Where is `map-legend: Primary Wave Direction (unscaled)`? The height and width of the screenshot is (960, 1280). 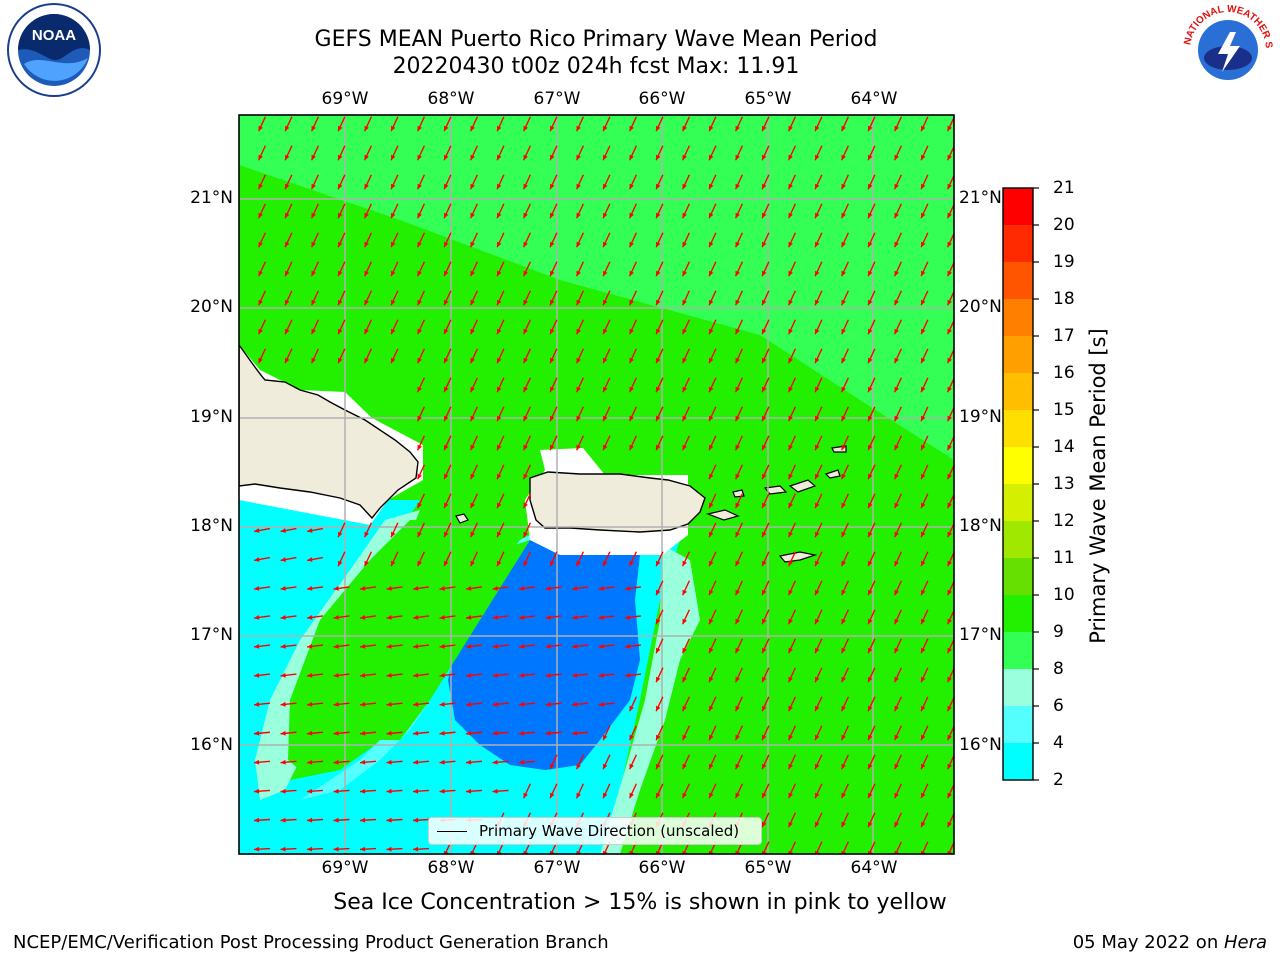
map-legend: Primary Wave Direction (unscaled) is located at coordinates (595, 831).